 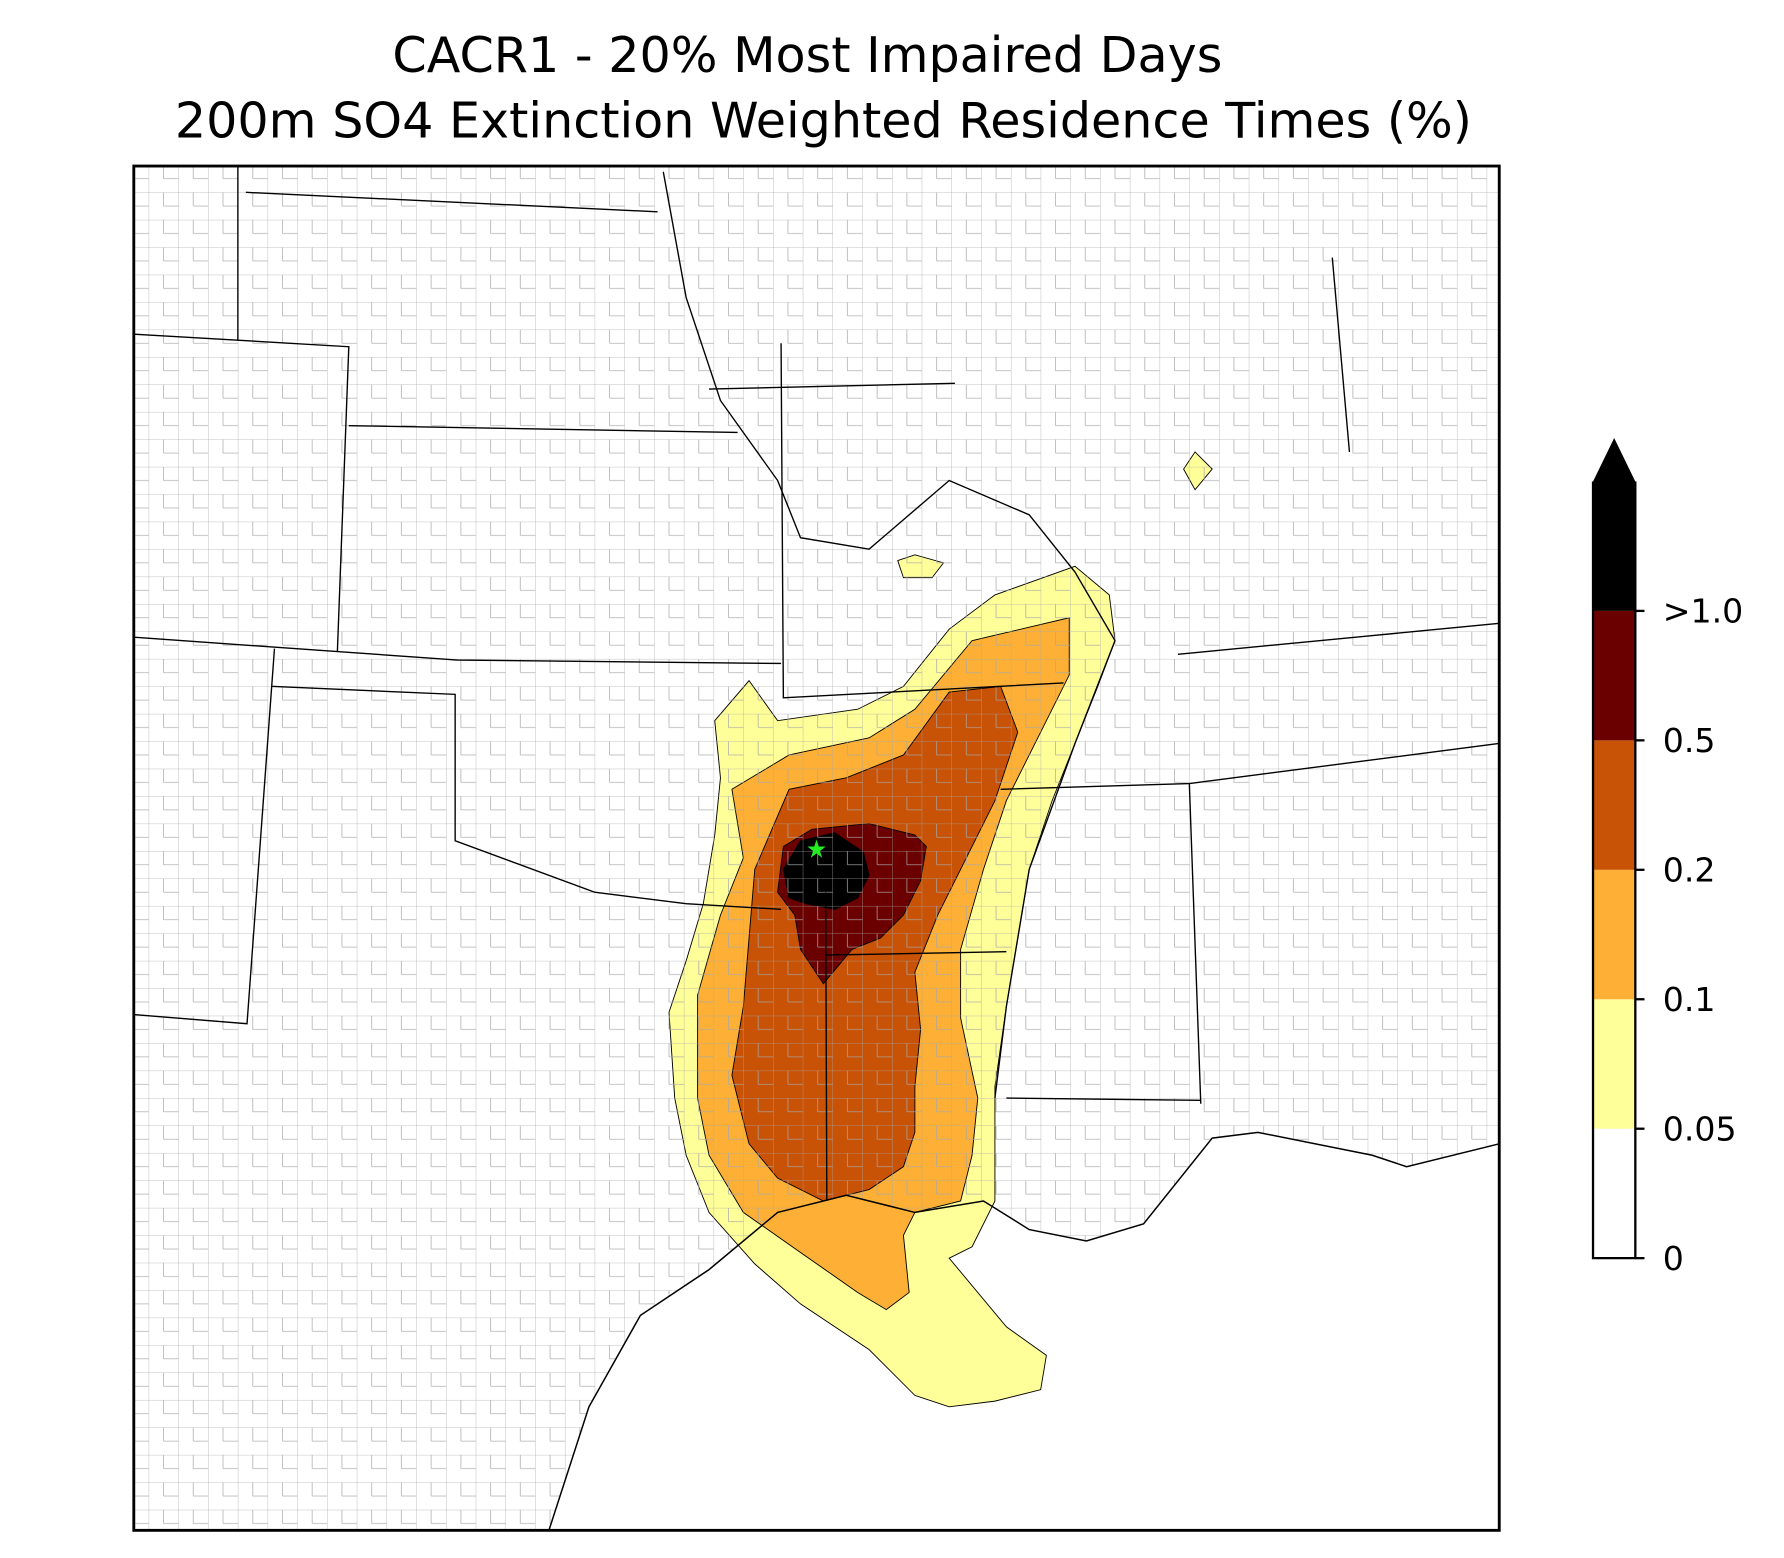 What do you see at coordinates (1689, 740) in the screenshot?
I see `colorbar-label: 0.5` at bounding box center [1689, 740].